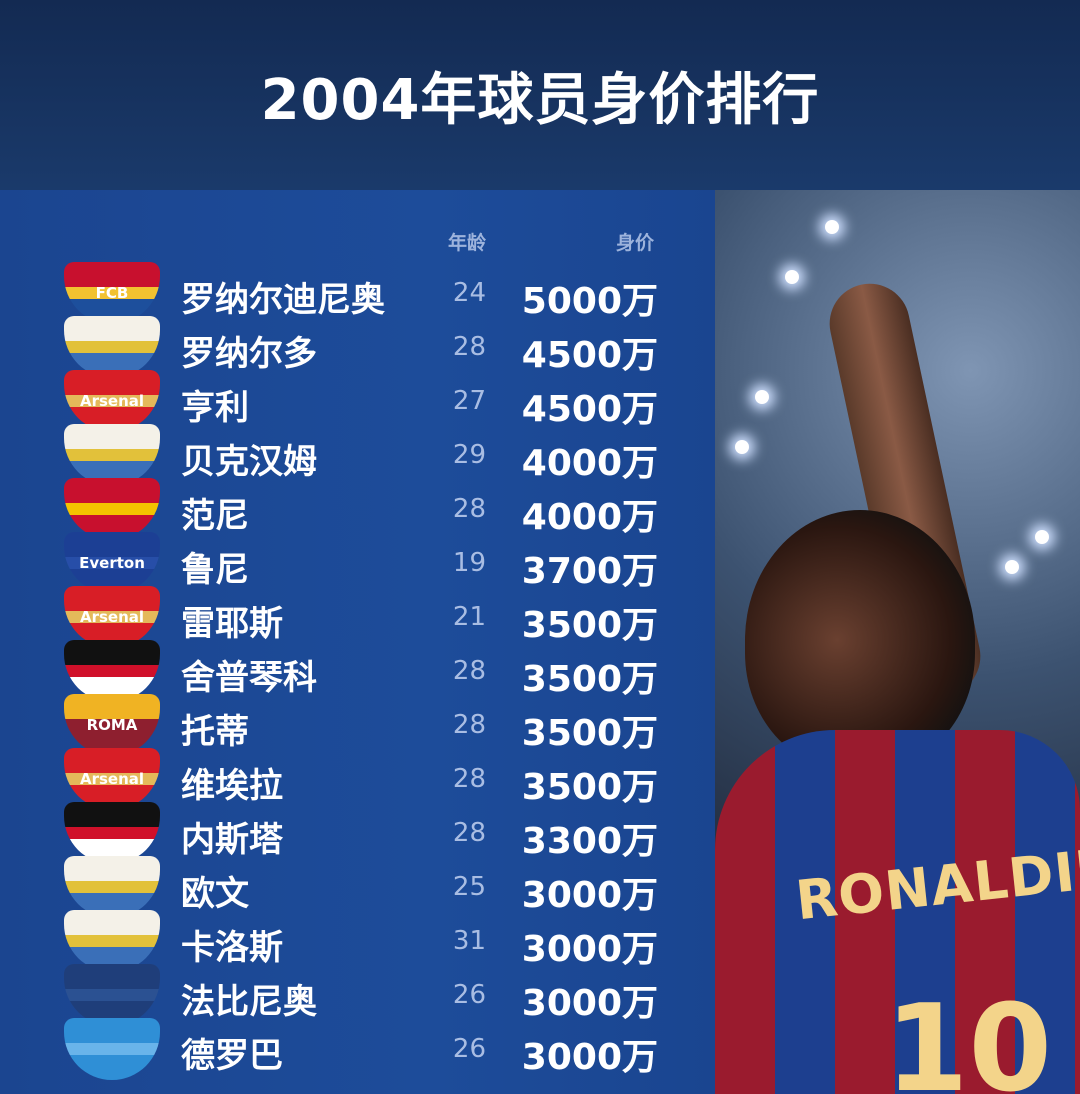  I want to click on player-age: 27, so click(469, 401).